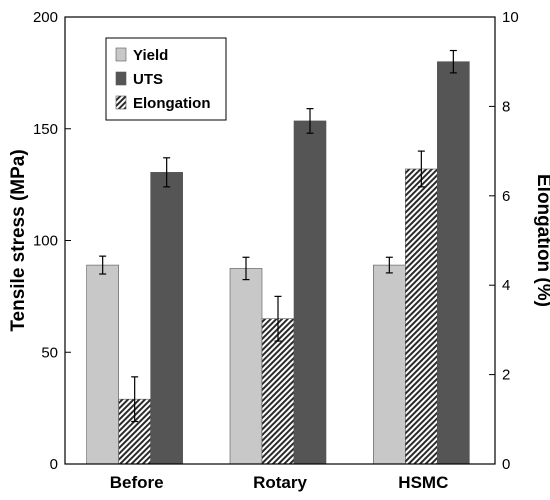 Image resolution: width=550 pixels, height=500 pixels. I want to click on bar-yield-hsmc, so click(389, 364).